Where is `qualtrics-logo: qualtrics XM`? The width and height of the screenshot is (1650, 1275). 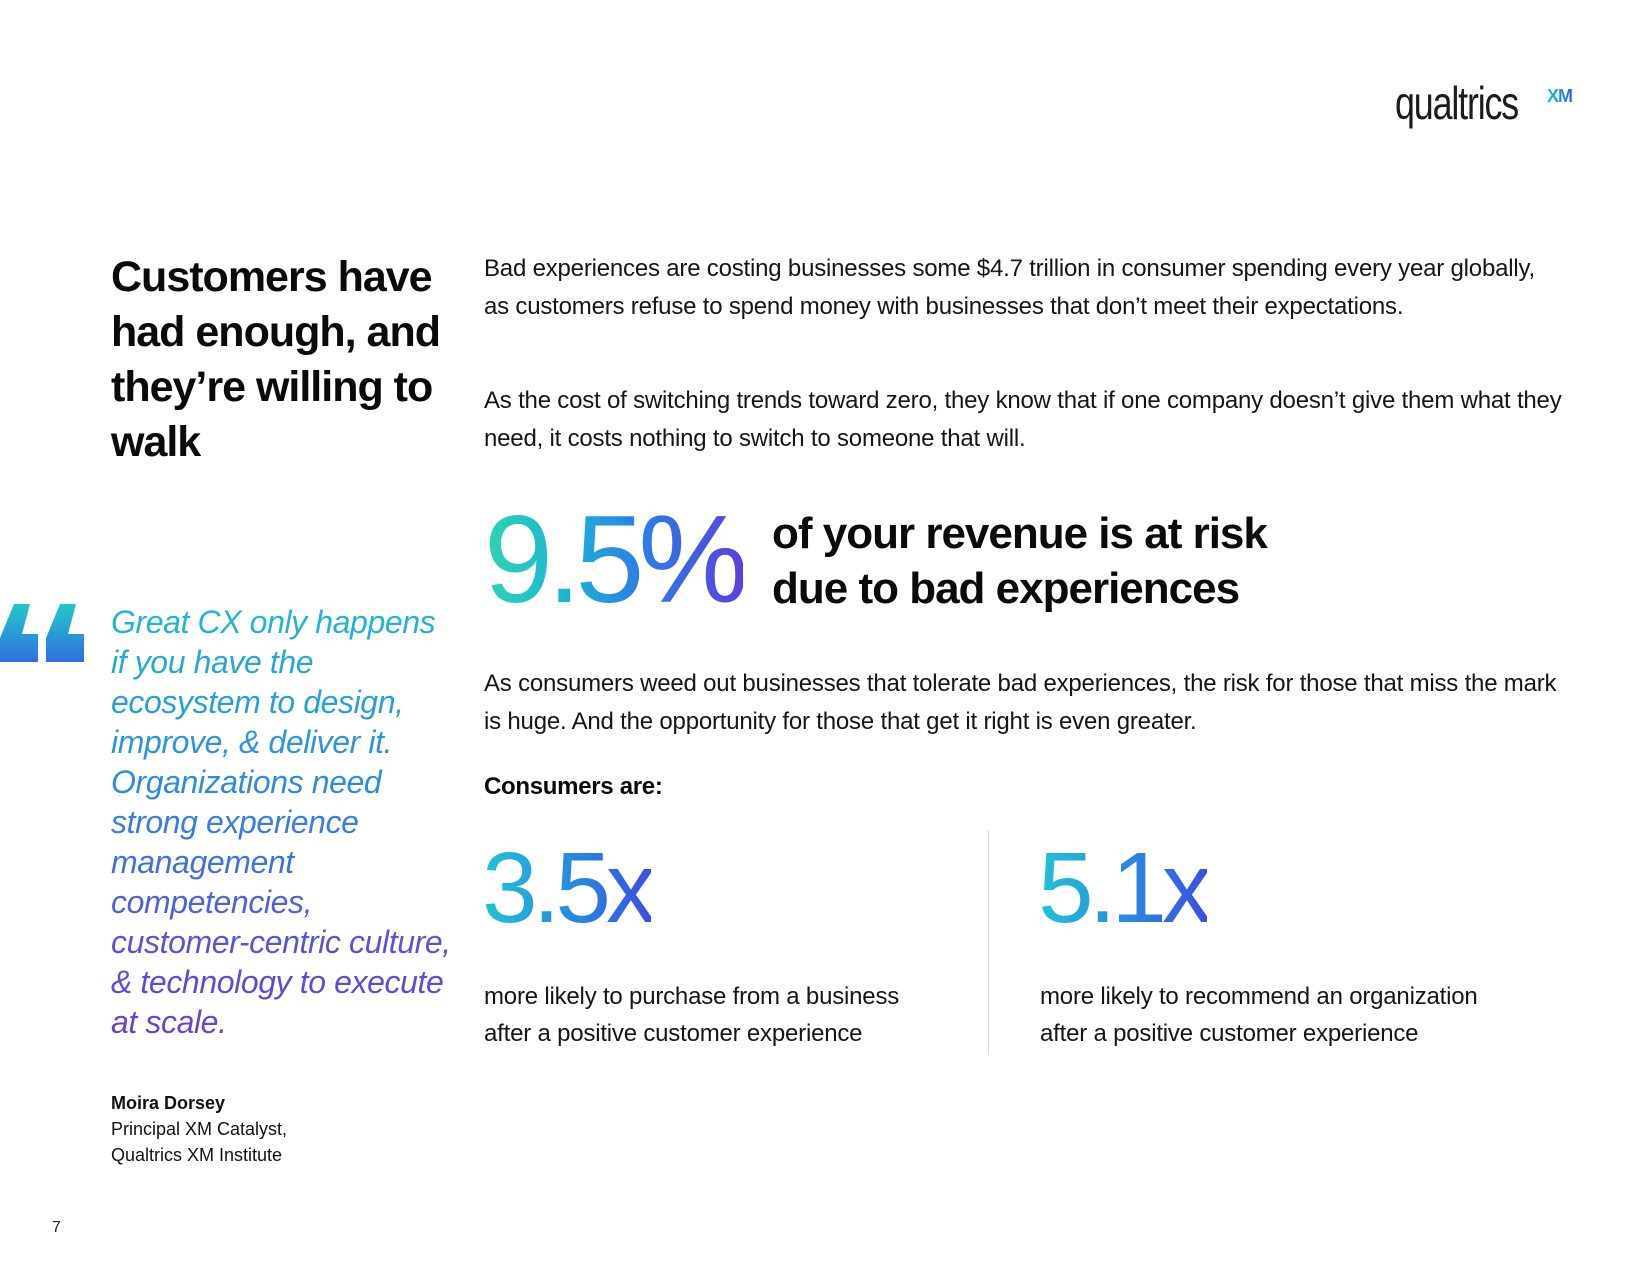
qualtrics-logo: qualtrics XM is located at coordinates (1484, 103).